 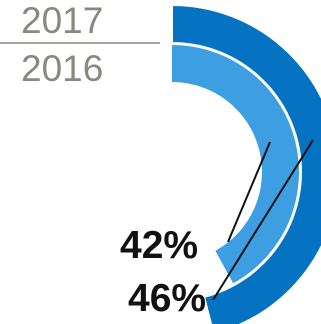 I want to click on legend-label-2016: 2016, so click(x=62, y=68).